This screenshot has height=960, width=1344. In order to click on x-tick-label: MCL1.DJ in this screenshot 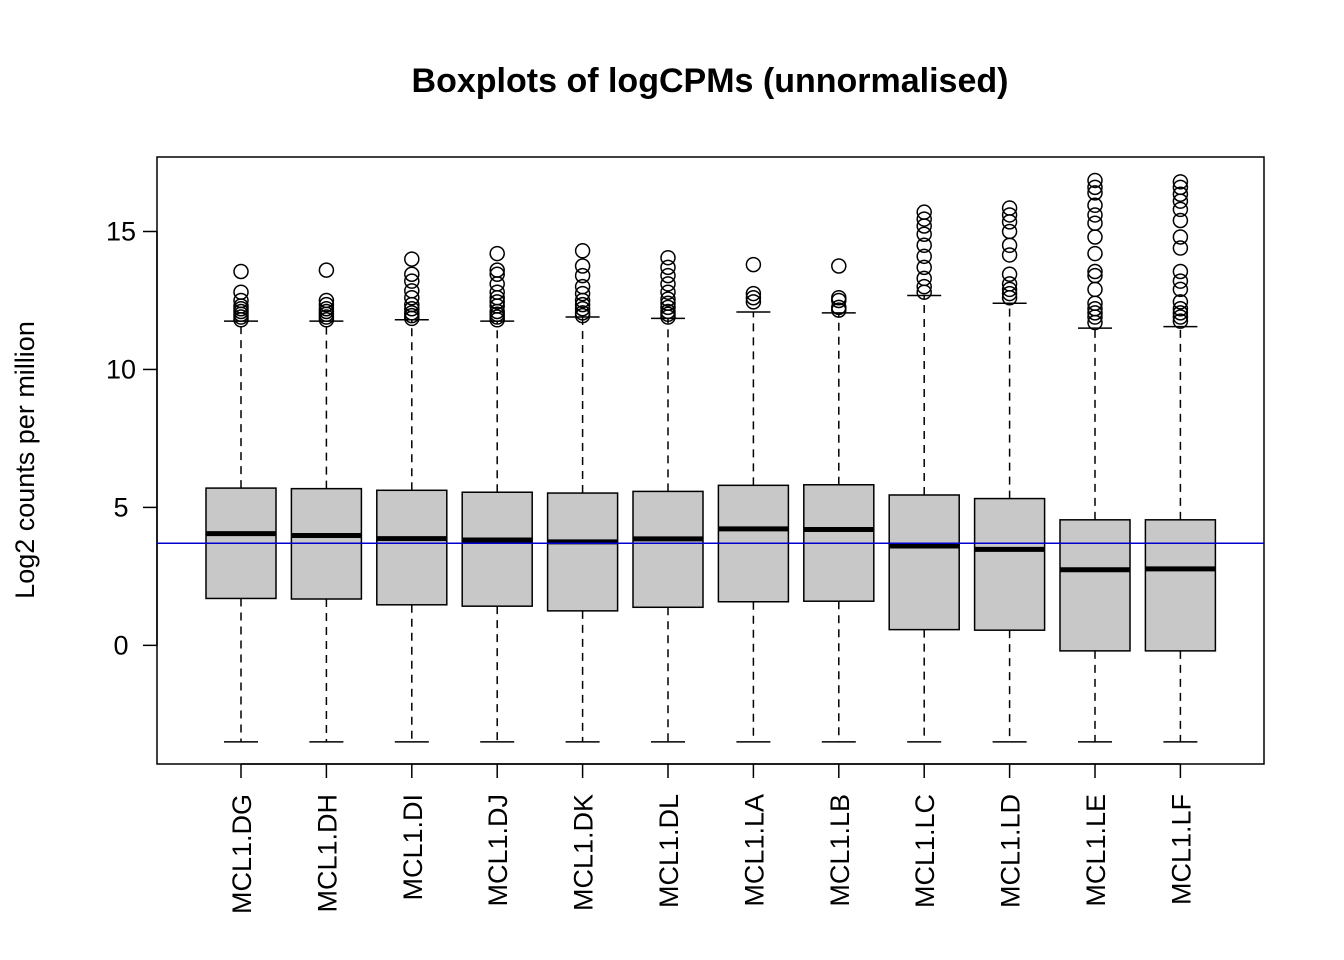, I will do `click(498, 850)`.